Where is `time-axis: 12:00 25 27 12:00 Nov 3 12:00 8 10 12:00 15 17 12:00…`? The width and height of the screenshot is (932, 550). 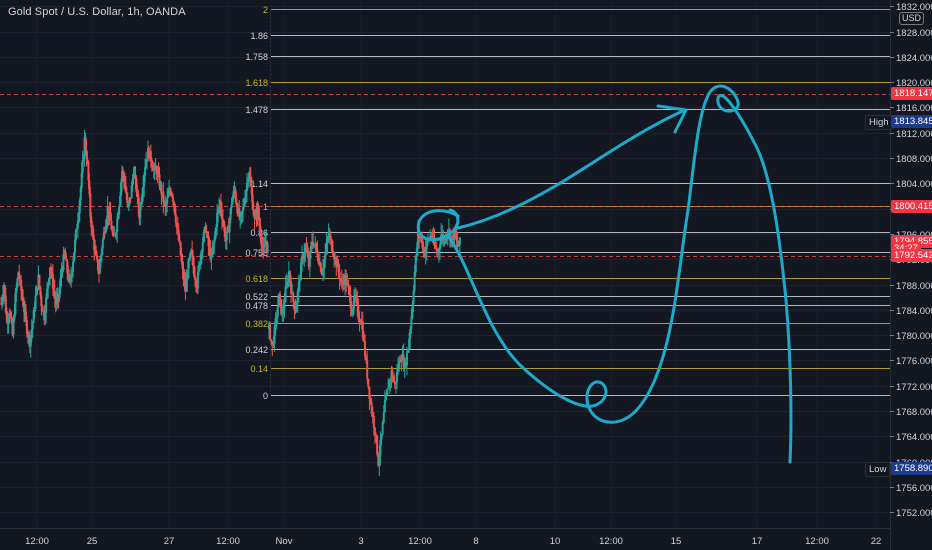 time-axis: 12:00 25 27 12:00 Nov 3 12:00 8 10 12:00 15 17 12:00… is located at coordinates (453, 541).